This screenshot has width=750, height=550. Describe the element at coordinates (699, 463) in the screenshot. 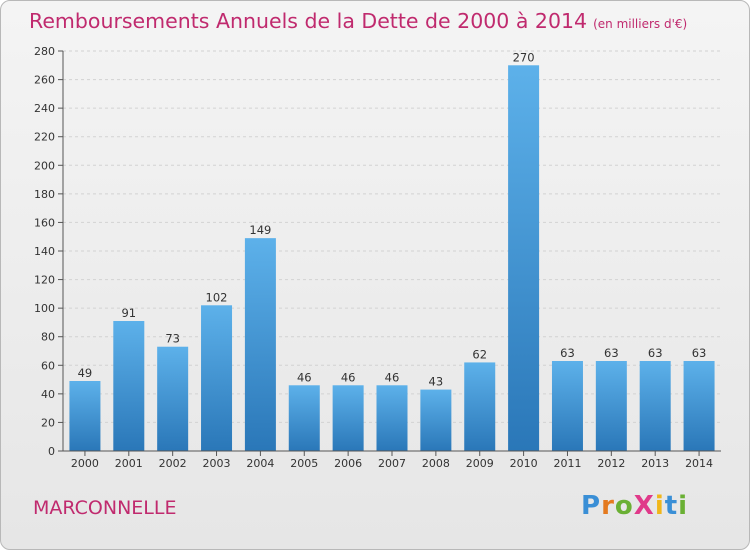

I see `x-tick-label: 2014` at that location.